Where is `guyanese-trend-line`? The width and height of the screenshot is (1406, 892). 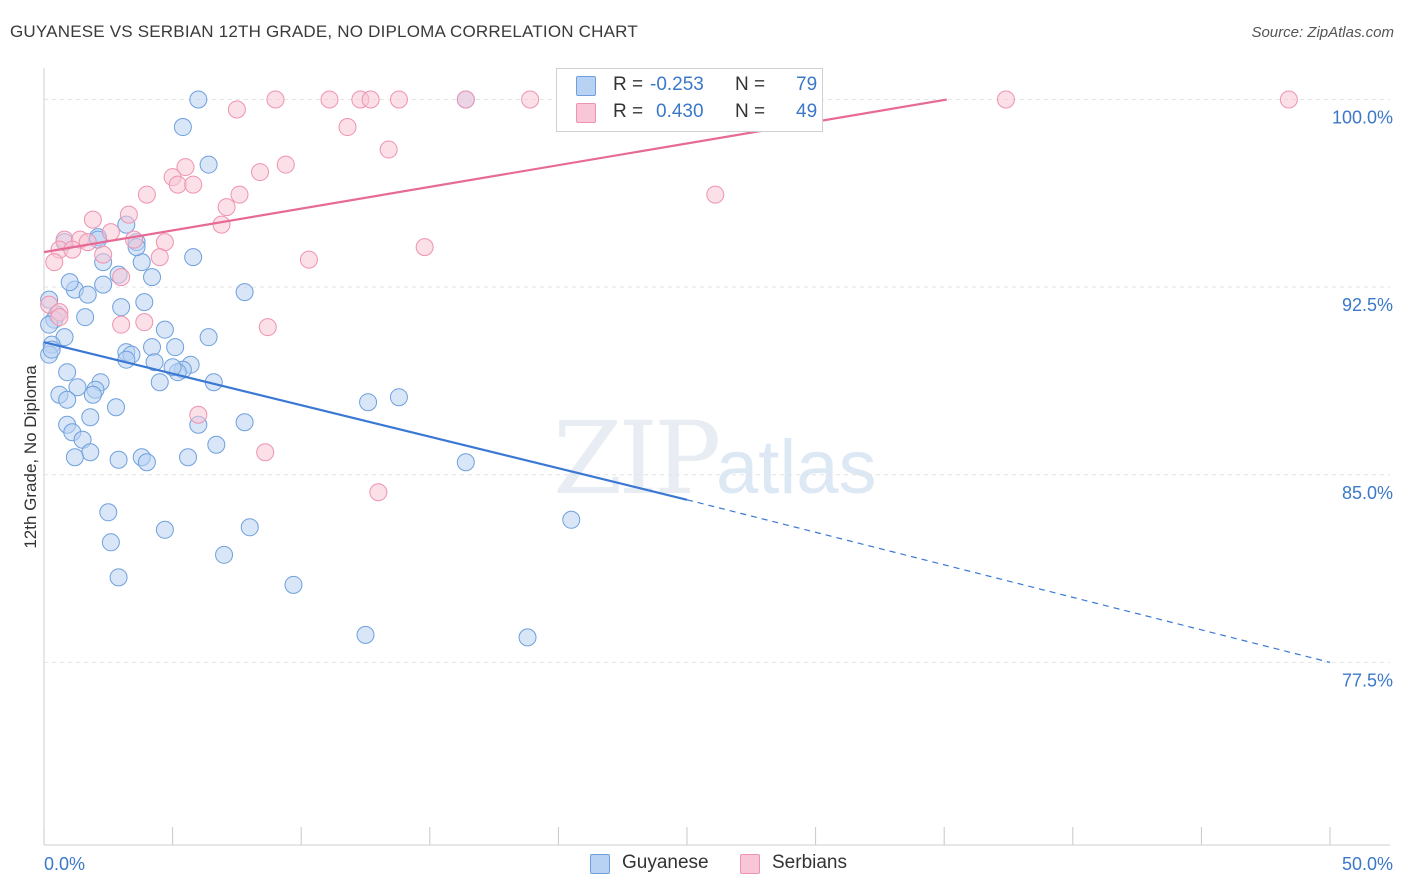
guyanese-trend-line is located at coordinates (365, 421).